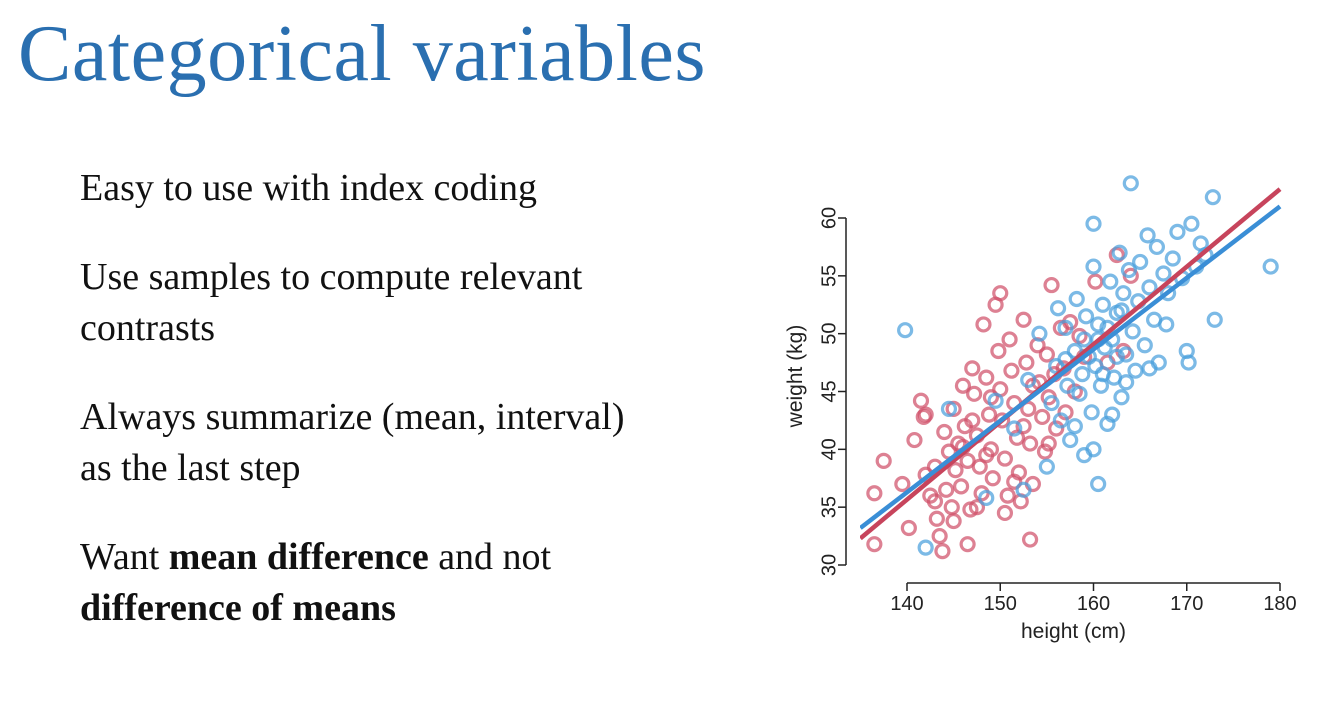 Image resolution: width=1320 pixels, height=727 pixels. What do you see at coordinates (829, 565) in the screenshot?
I see `y-tick-label: 30` at bounding box center [829, 565].